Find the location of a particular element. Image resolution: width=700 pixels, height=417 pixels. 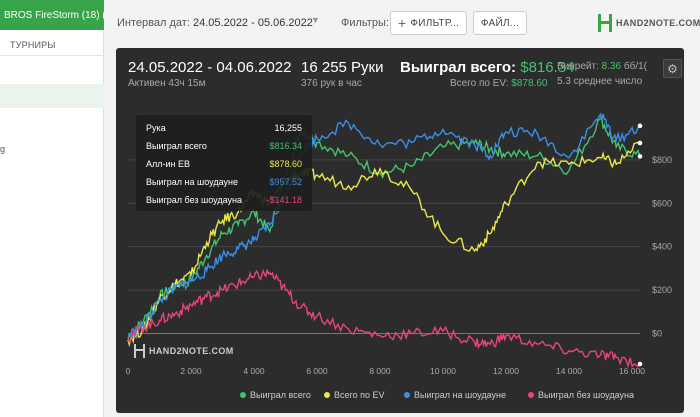

legend-label: Выиграл всего is located at coordinates (280, 395).